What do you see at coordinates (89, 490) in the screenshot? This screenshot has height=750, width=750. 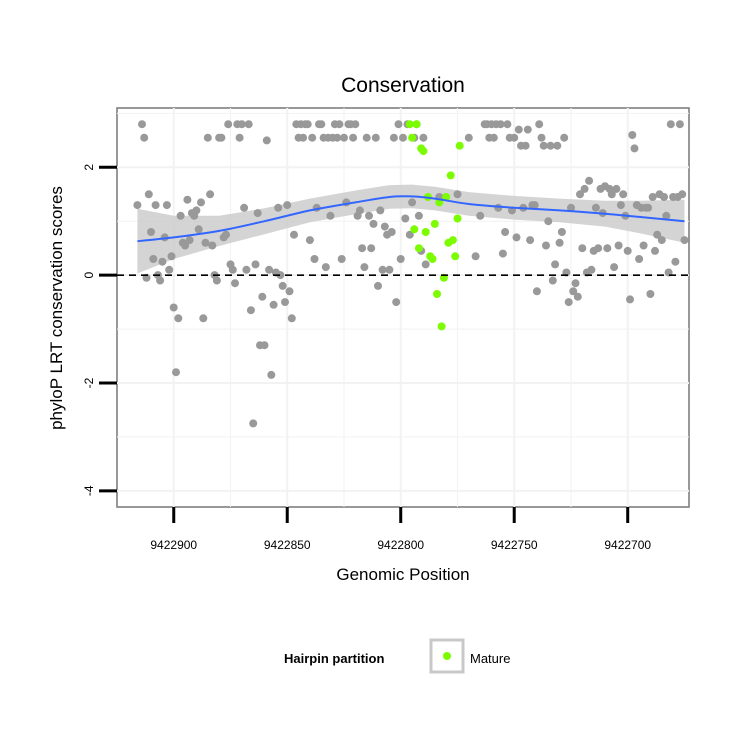 I see `y-tick-label: -4` at bounding box center [89, 490].